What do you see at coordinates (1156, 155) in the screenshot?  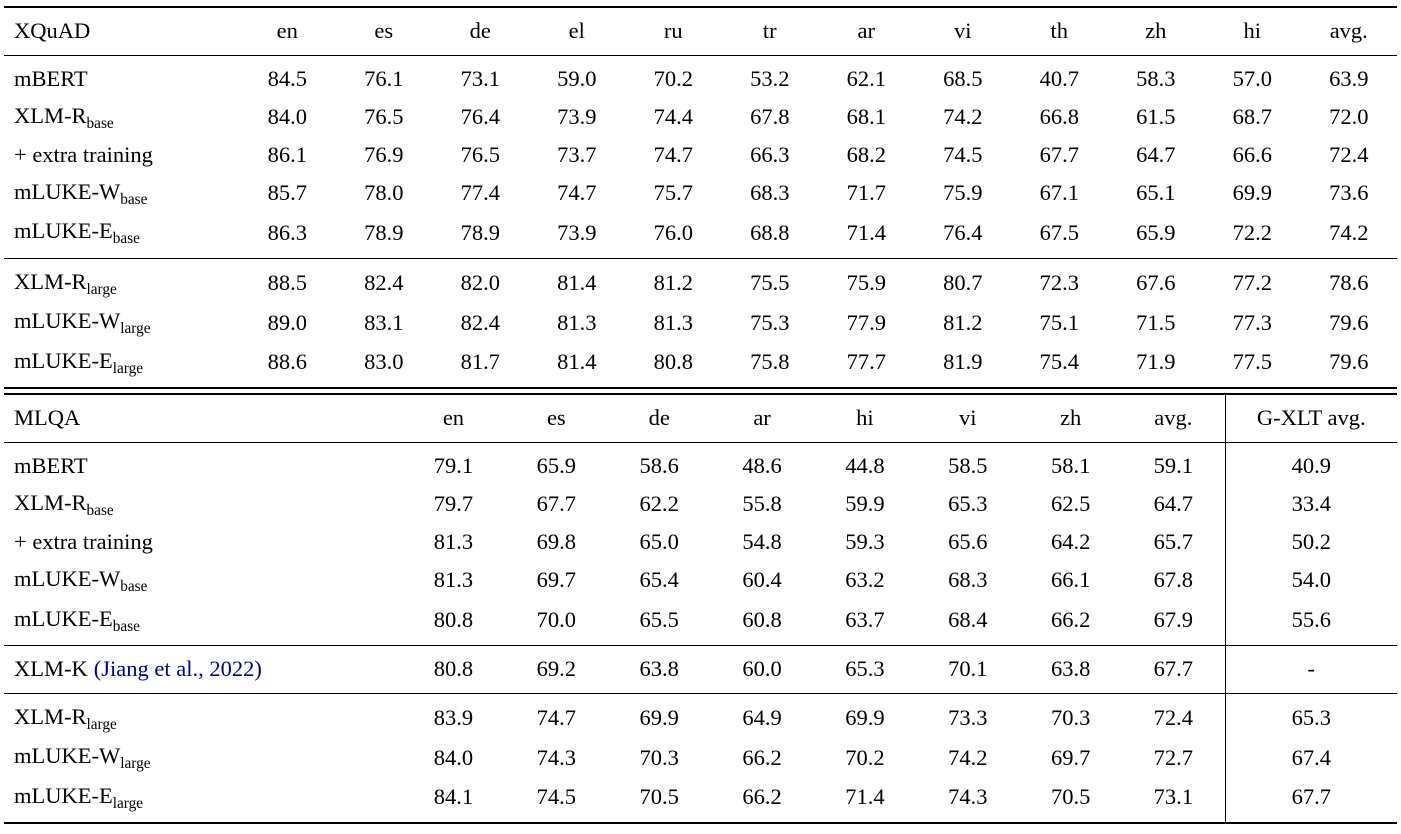 I see `score-cell: 64.7` at bounding box center [1156, 155].